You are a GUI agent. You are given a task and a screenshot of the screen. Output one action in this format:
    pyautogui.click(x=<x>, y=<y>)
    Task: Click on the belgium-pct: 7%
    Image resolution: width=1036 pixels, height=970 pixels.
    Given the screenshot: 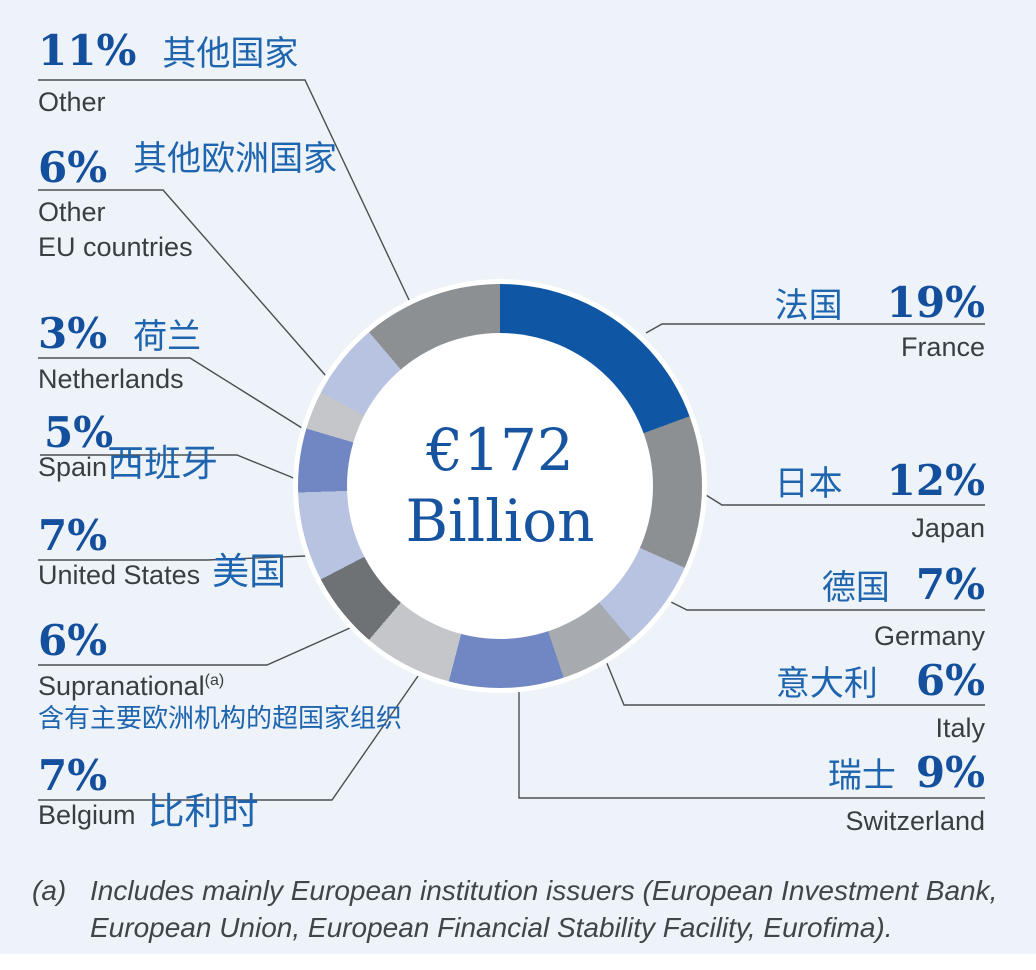 What is the action you would take?
    pyautogui.click(x=73, y=775)
    